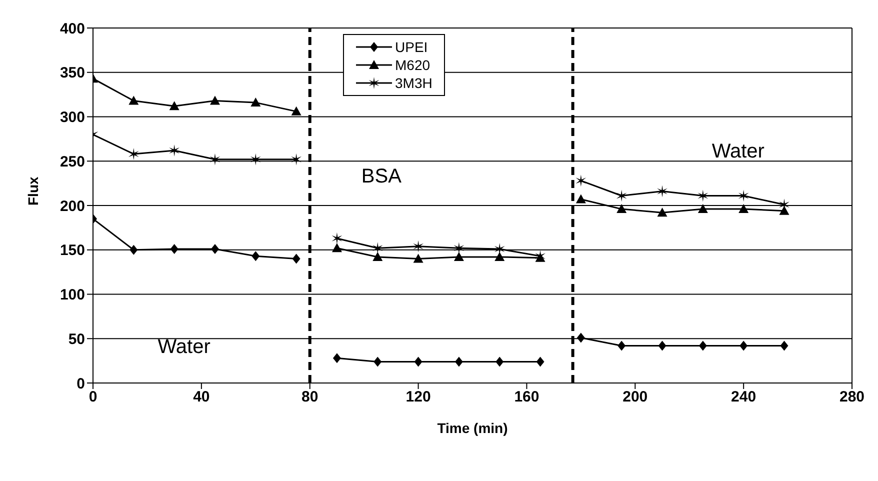 The image size is (878, 481). Describe the element at coordinates (310, 397) in the screenshot. I see `x-tick-label: 80` at that location.